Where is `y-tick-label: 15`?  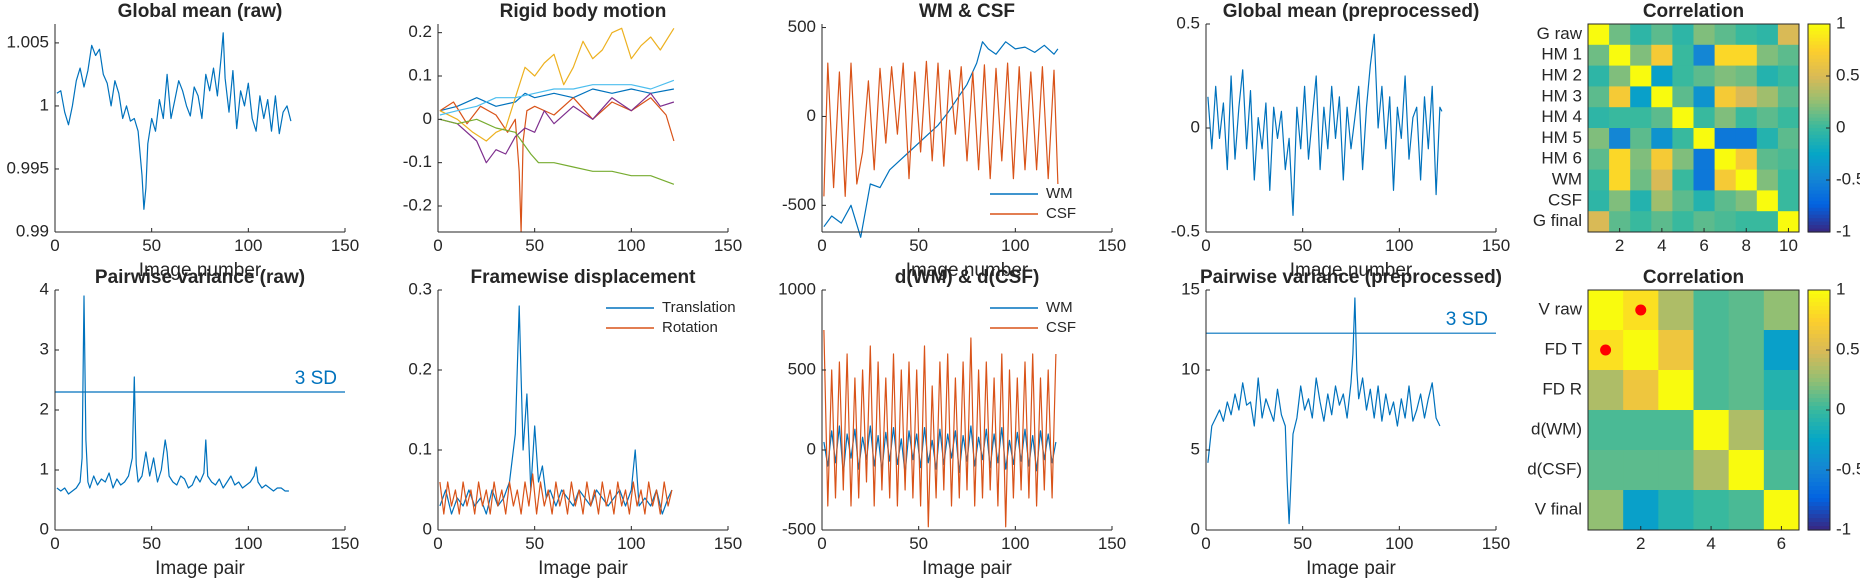 y-tick-label: 15 is located at coordinates (1190, 288).